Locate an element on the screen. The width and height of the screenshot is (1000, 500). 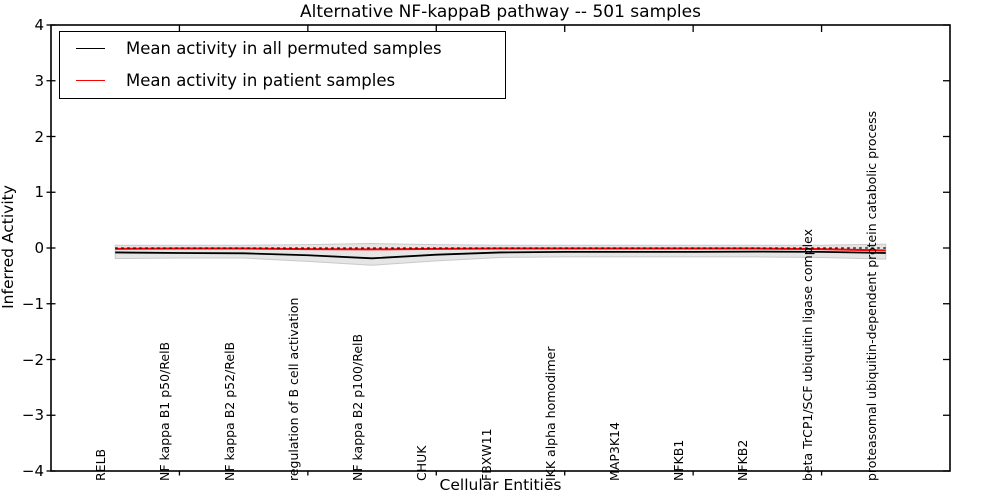
y-tick-label: −2 is located at coordinates (32, 359).